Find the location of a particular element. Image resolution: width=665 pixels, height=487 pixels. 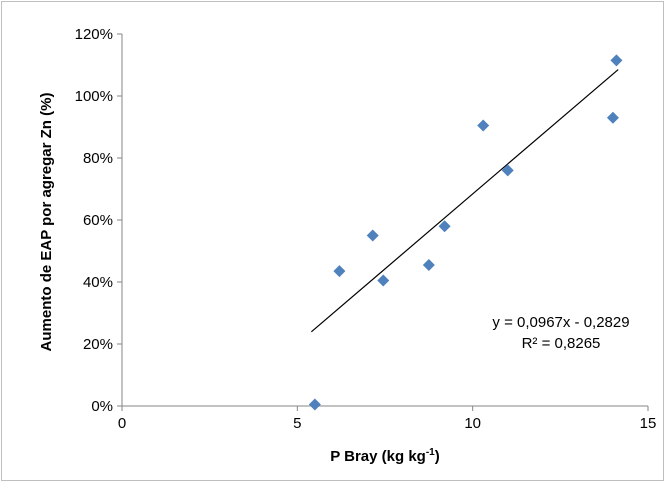

x-tick-label: 15 is located at coordinates (648, 423).